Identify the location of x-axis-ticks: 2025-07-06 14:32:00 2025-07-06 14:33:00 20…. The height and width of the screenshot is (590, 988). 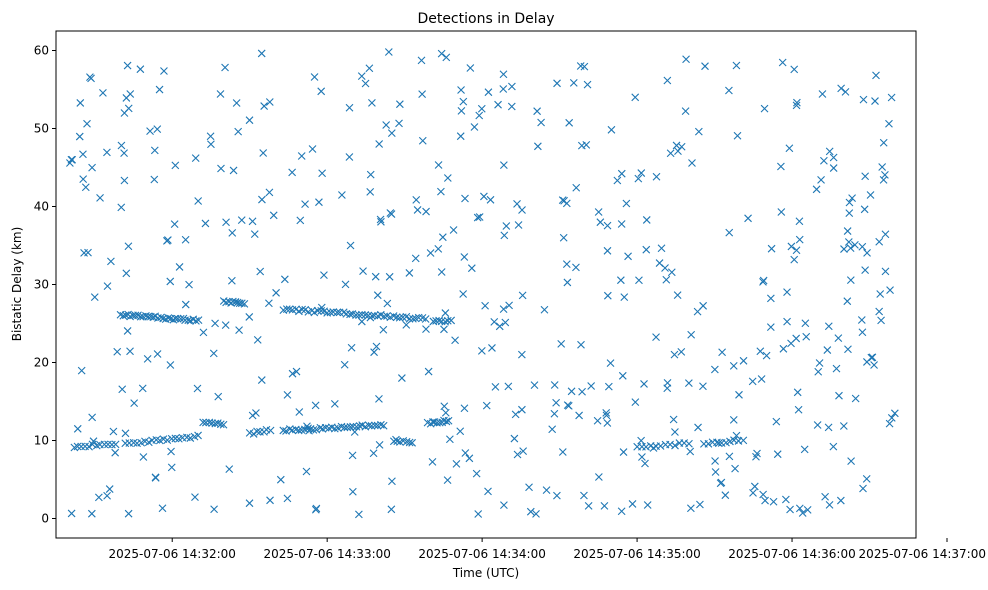
(547, 549).